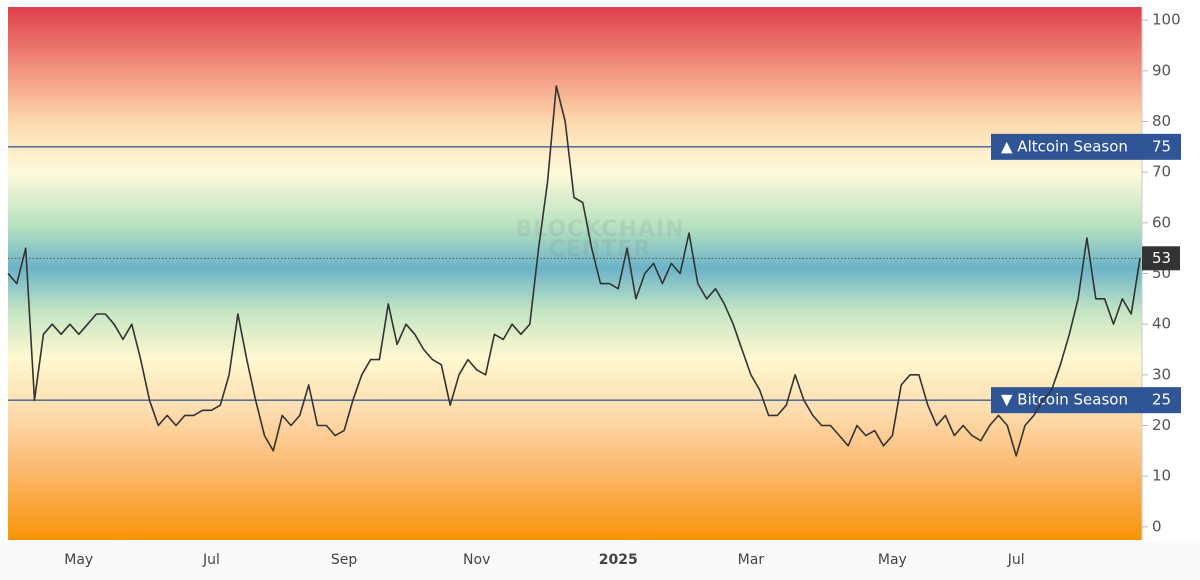 This screenshot has height=580, width=1200. What do you see at coordinates (599, 229) in the screenshot?
I see `watermark: BLOCKCHAIN` at bounding box center [599, 229].